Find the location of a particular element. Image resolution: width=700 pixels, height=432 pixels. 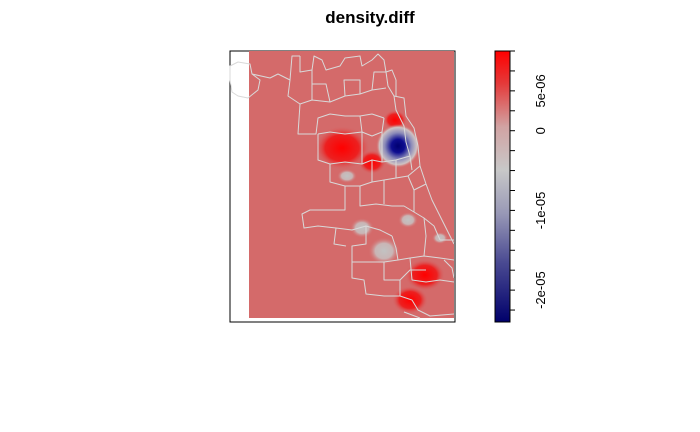

colorbar-tick-label: -2e-05 is located at coordinates (540, 290).